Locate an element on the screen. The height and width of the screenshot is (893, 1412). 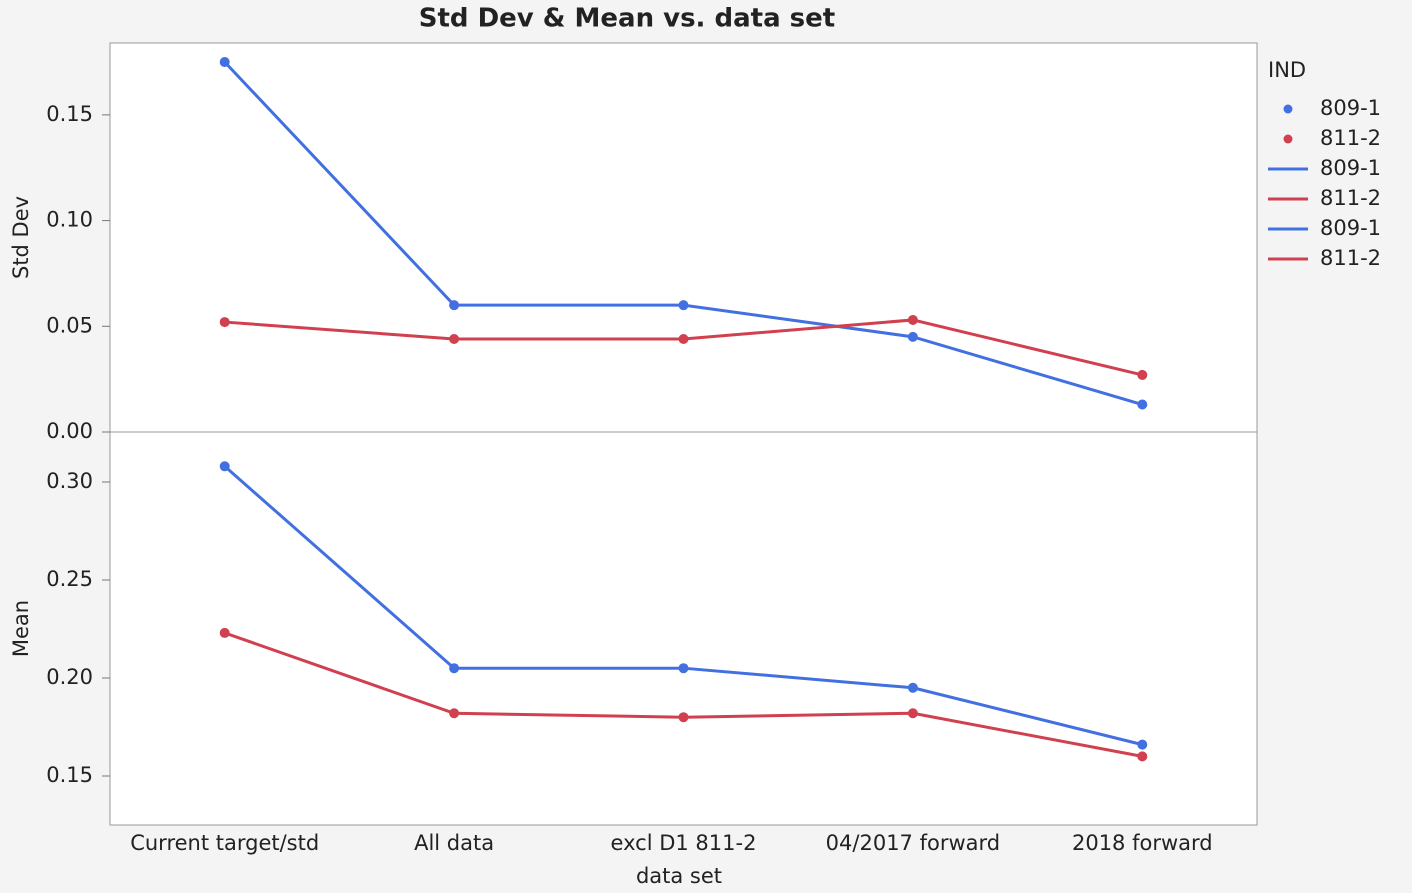
x-tick-label: 04/2017 forward is located at coordinates (913, 843).